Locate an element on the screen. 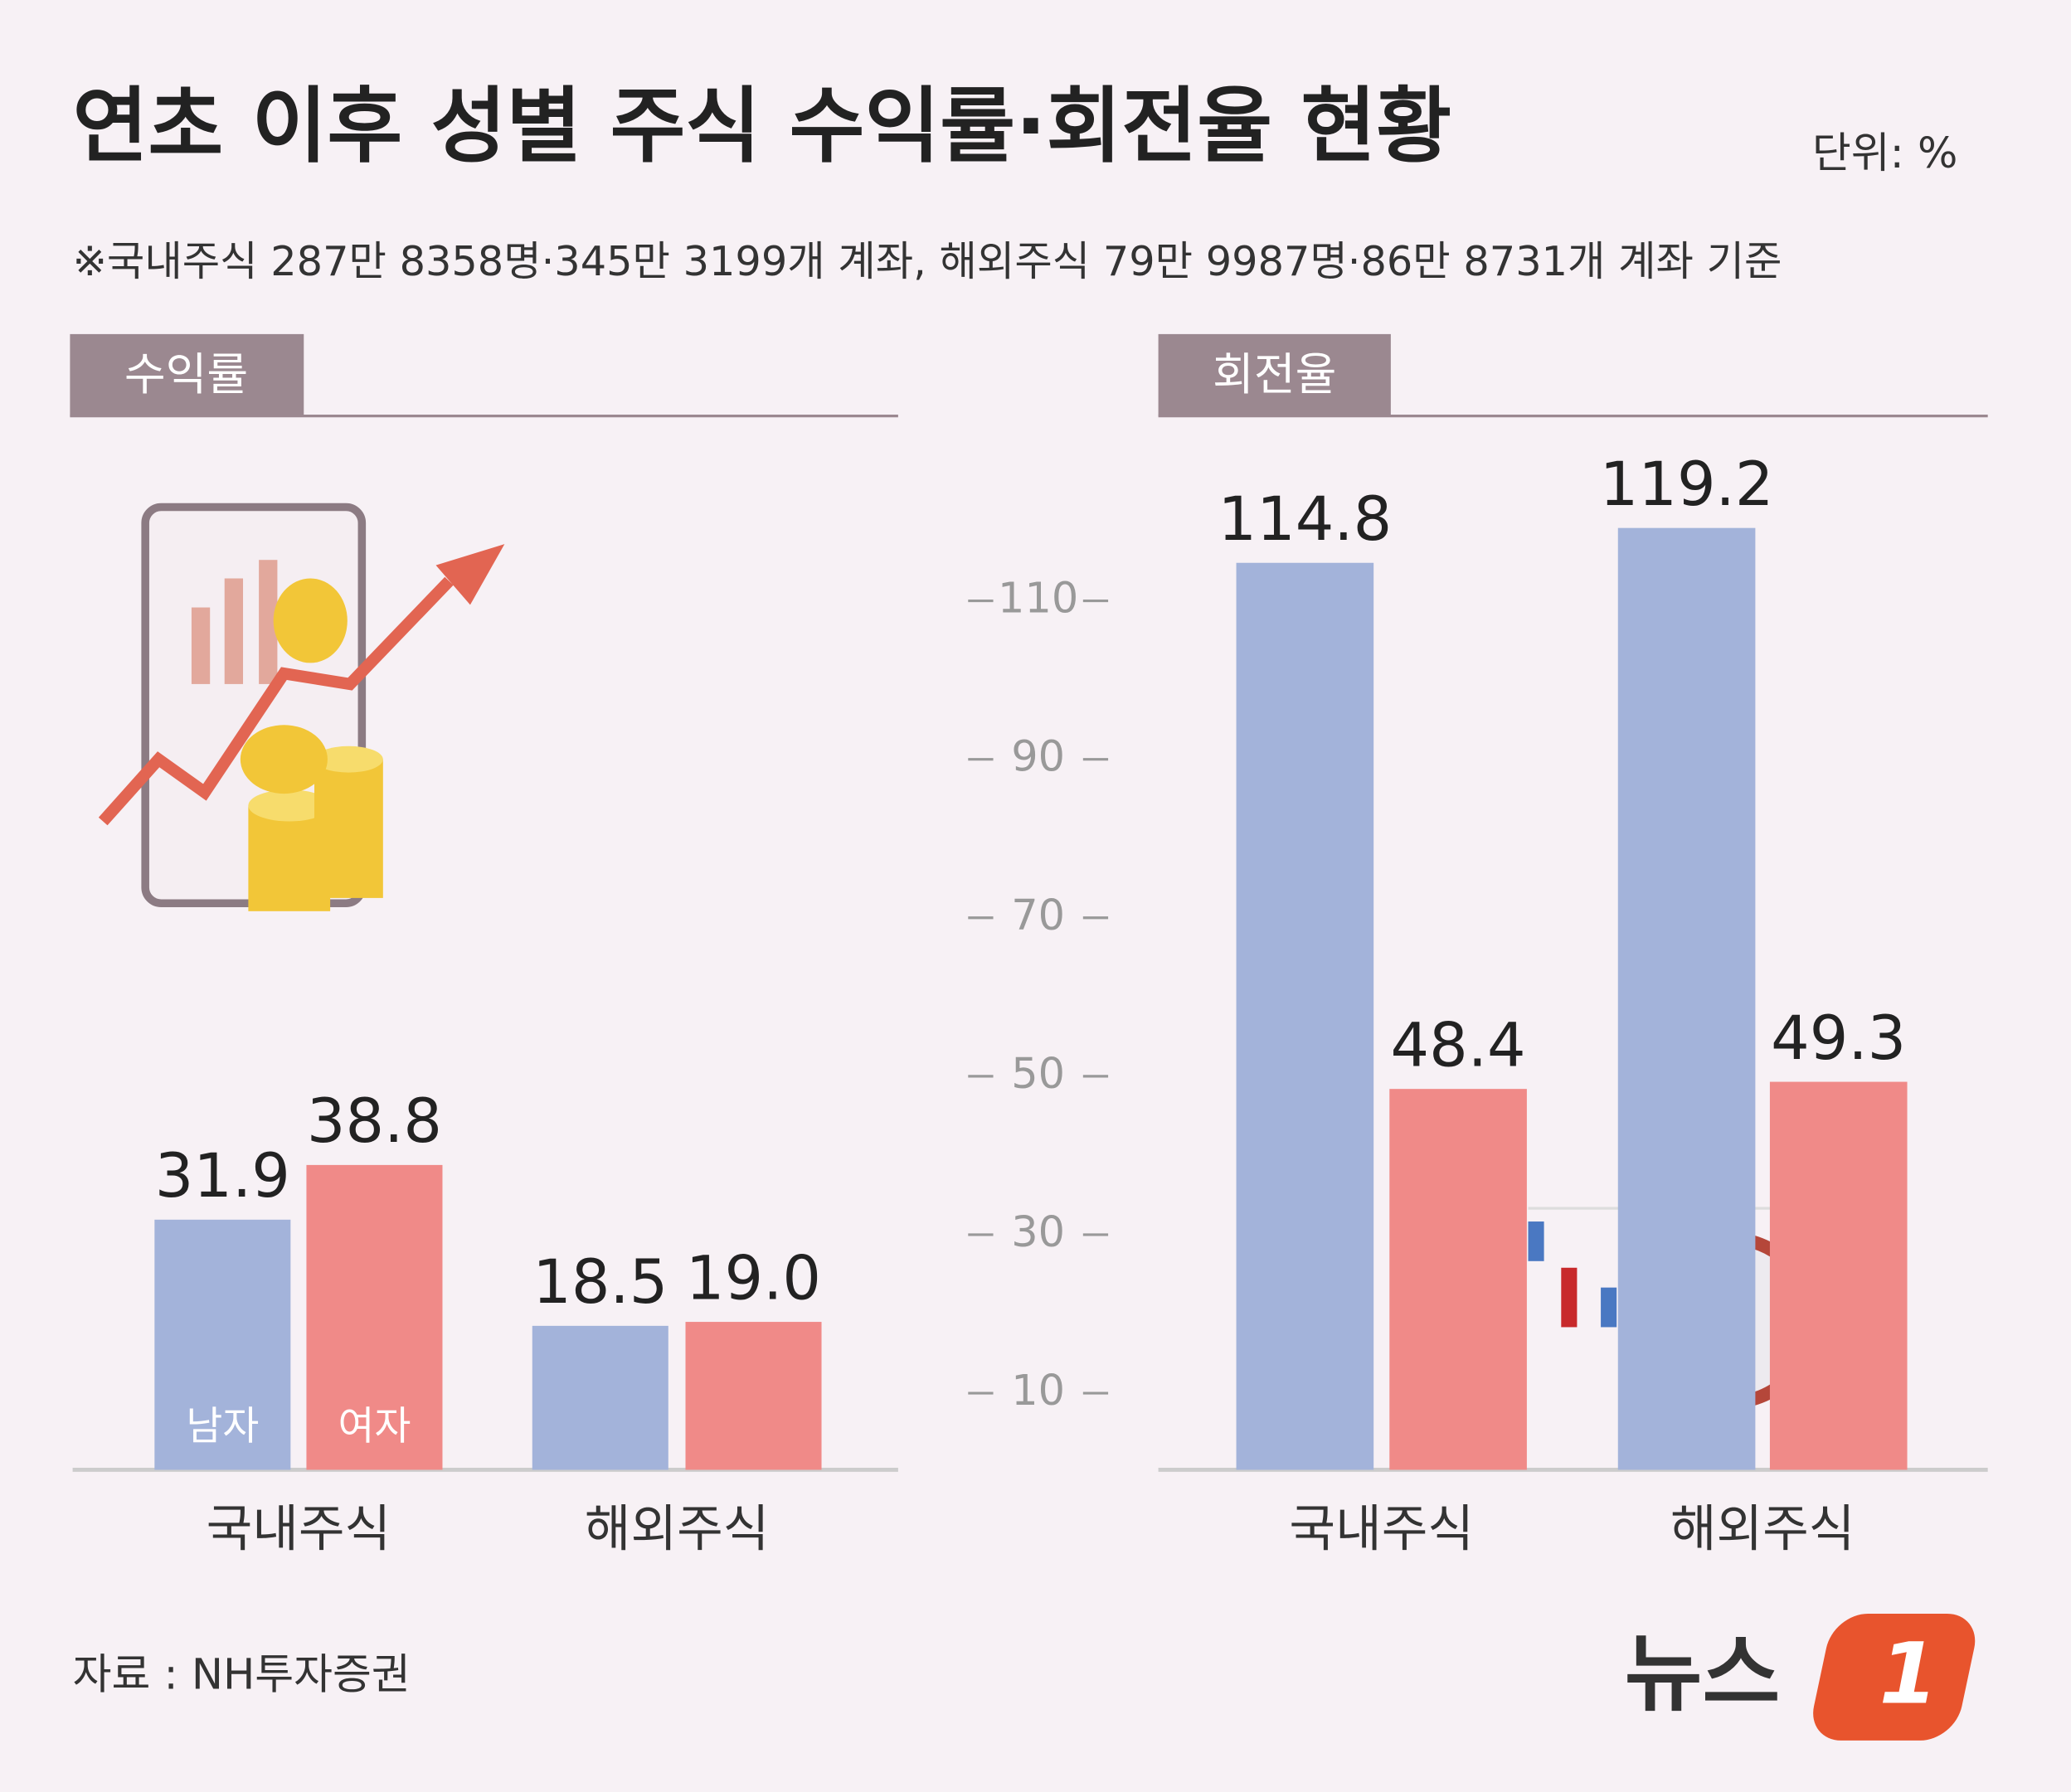  logo-badge is located at coordinates (1895, 1678).